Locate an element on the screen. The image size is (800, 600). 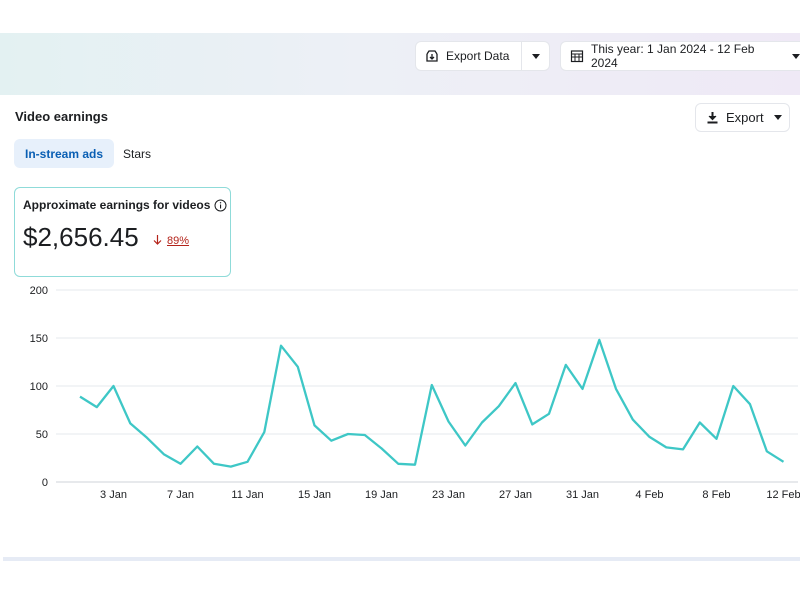
export-button: Export is located at coordinates (742, 117).